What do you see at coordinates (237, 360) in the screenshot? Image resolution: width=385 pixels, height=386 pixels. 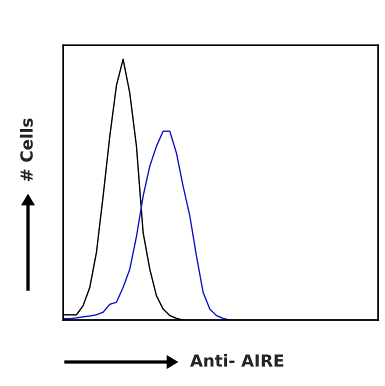 I see `x-axis-title: Anti- AIRE` at bounding box center [237, 360].